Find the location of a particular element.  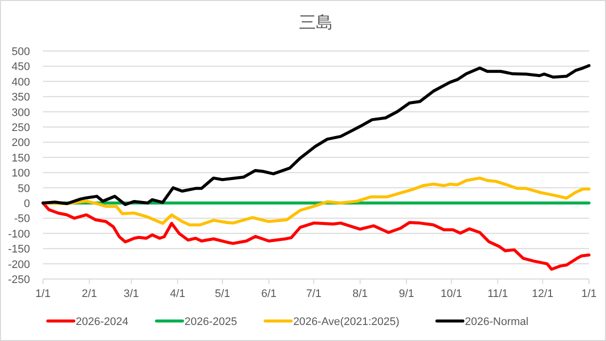

y-tick-label: 350 is located at coordinates (21, 98).